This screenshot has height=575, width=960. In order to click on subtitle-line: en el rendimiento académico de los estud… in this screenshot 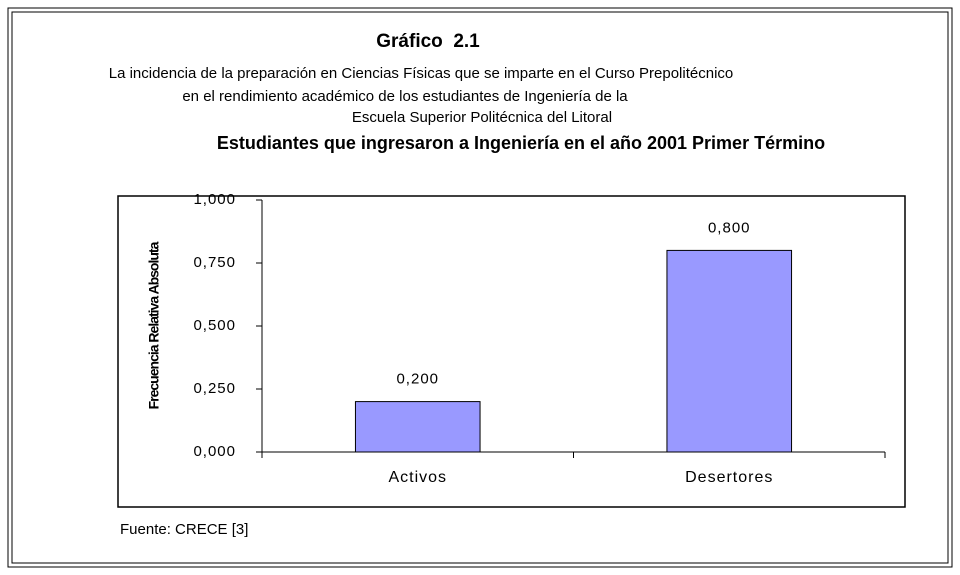, I will do `click(405, 96)`.